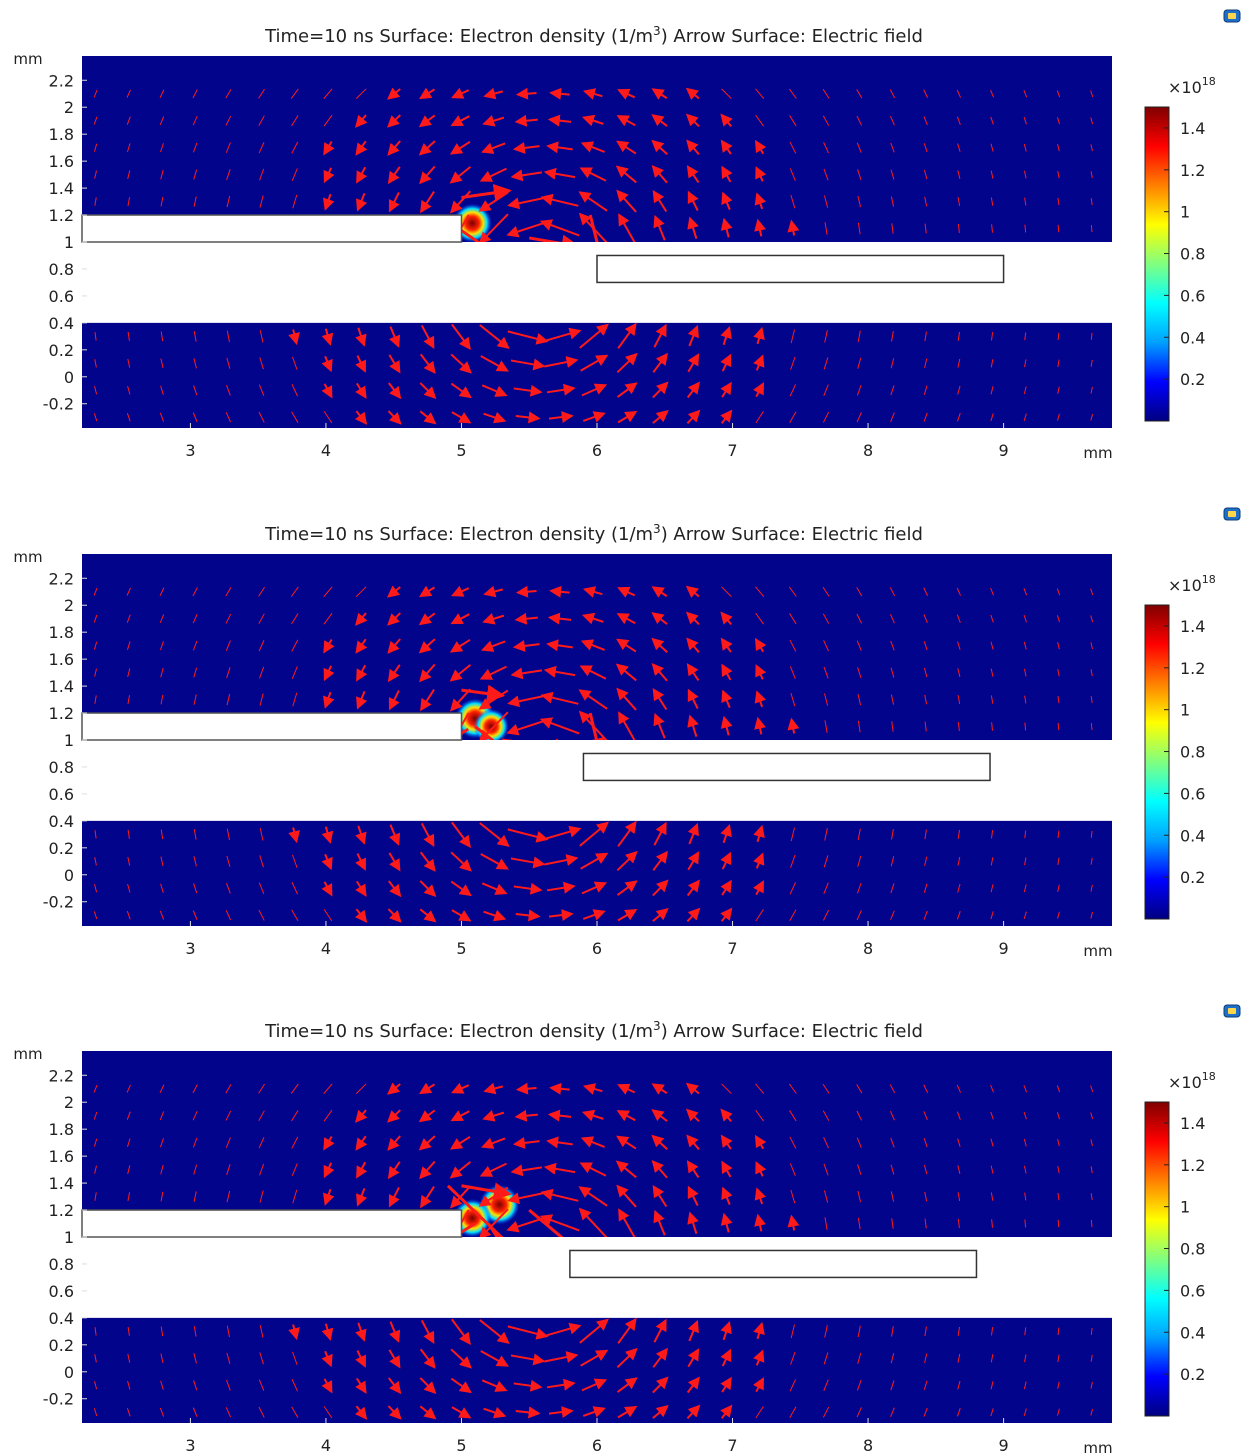  What do you see at coordinates (657, 1026) in the screenshot?
I see `title-unit-exponent: 3` at bounding box center [657, 1026].